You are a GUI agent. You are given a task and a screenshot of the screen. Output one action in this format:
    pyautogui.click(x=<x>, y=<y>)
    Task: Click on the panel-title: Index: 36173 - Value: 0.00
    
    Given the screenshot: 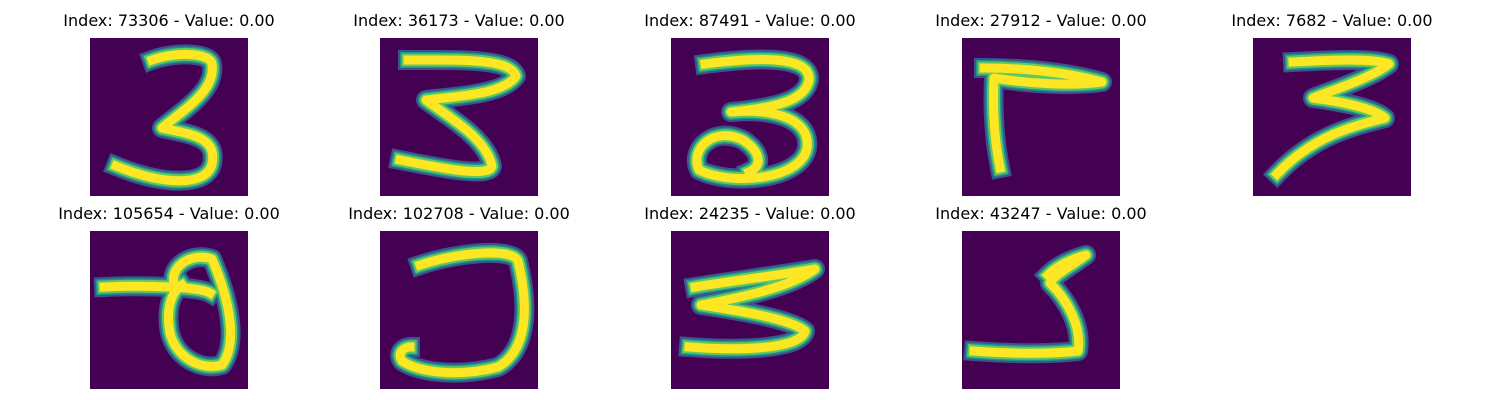 What is the action you would take?
    pyautogui.click(x=459, y=20)
    